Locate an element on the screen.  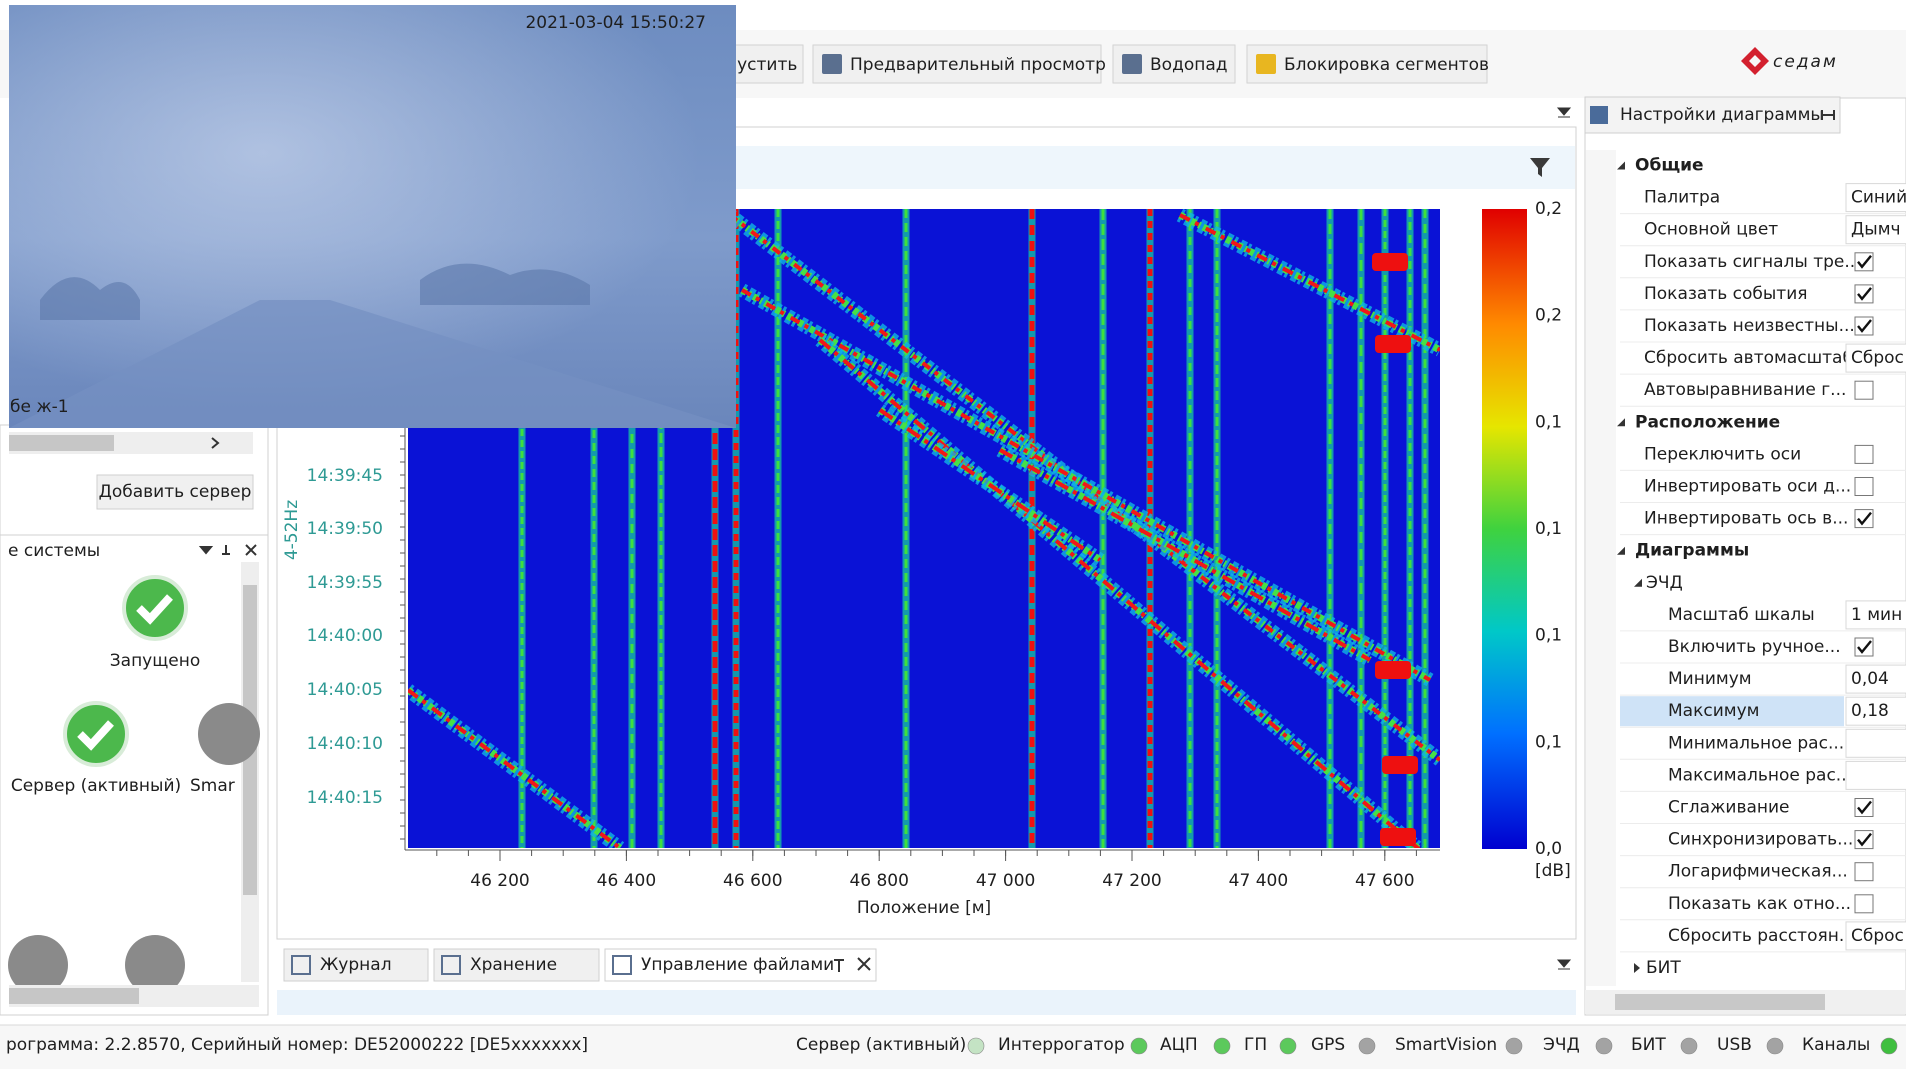
property-value: Синий is located at coordinates (1878, 198).